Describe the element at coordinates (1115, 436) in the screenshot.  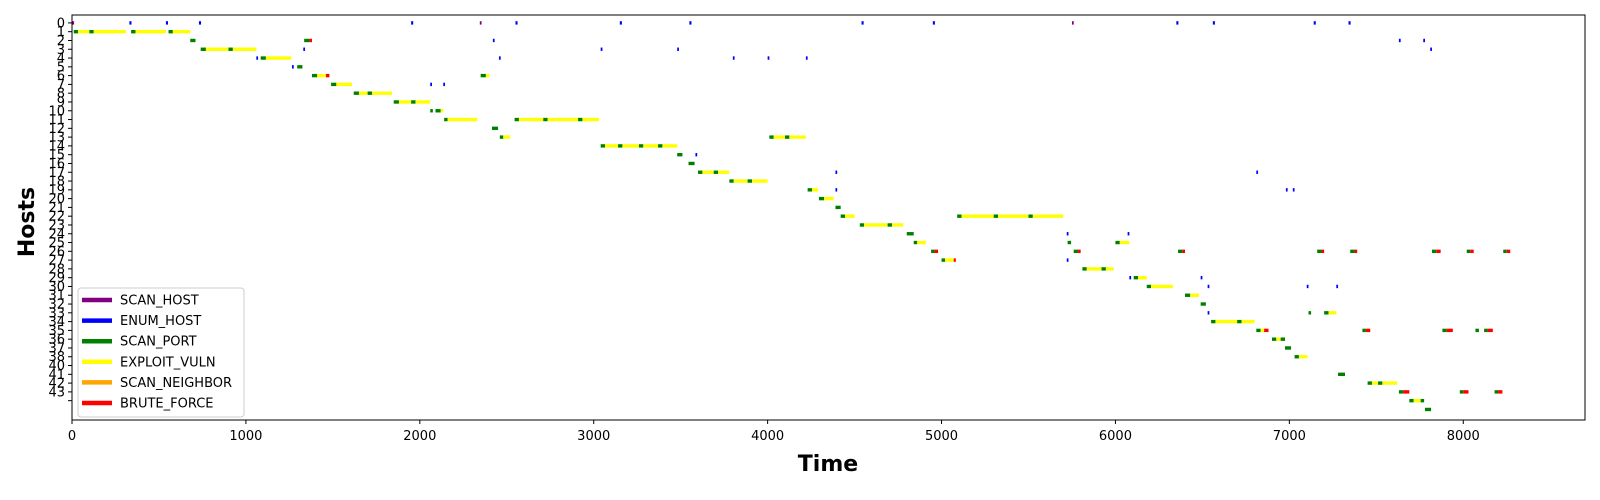
I see `x-tick-label: 6000` at that location.